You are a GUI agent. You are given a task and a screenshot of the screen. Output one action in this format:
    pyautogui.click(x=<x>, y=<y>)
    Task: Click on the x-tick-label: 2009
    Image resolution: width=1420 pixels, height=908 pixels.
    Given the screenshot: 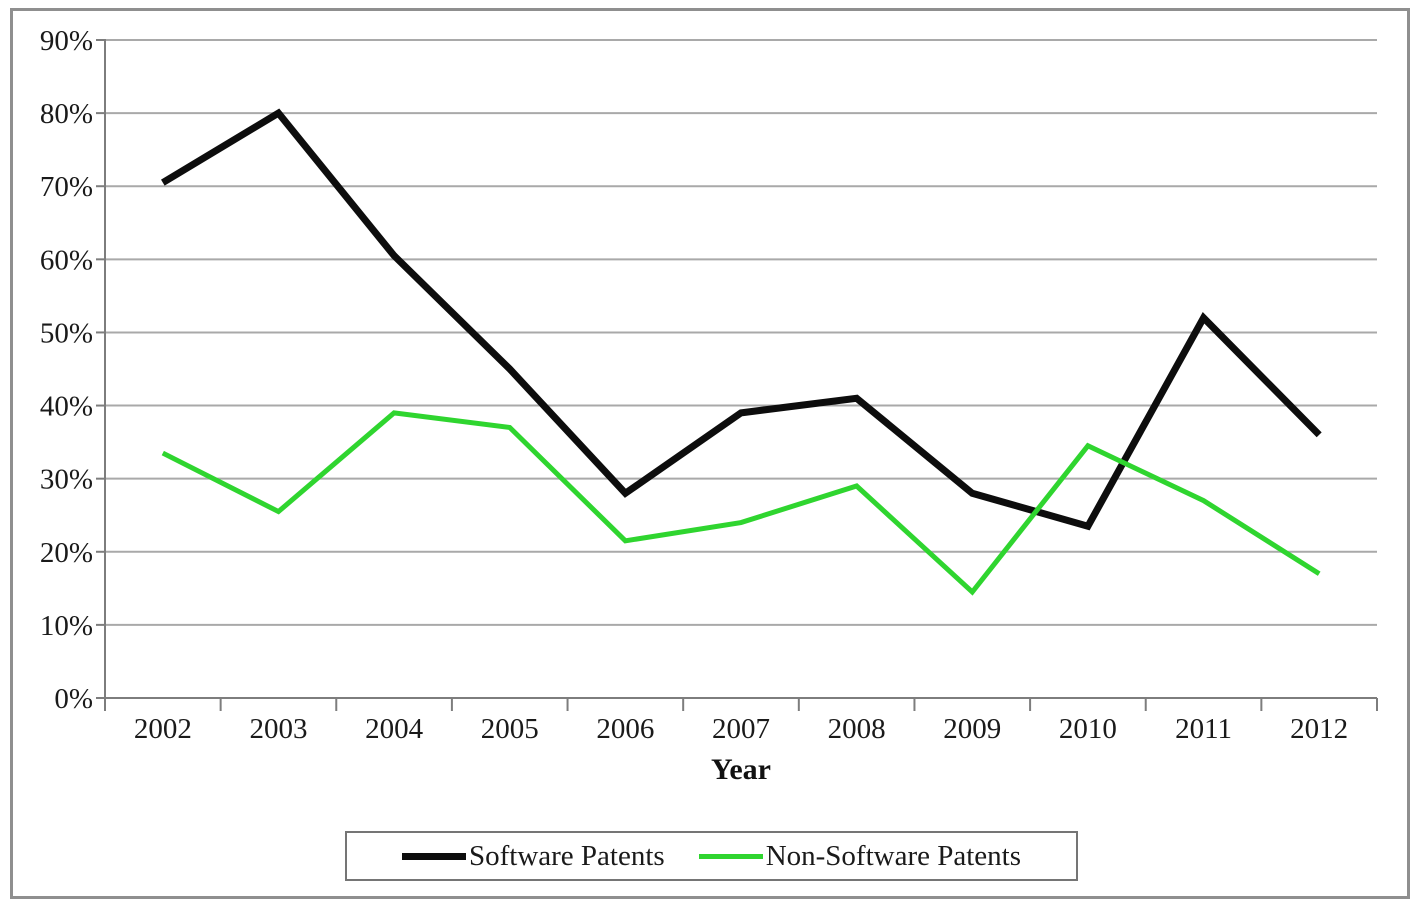 What is the action you would take?
    pyautogui.click(x=972, y=729)
    